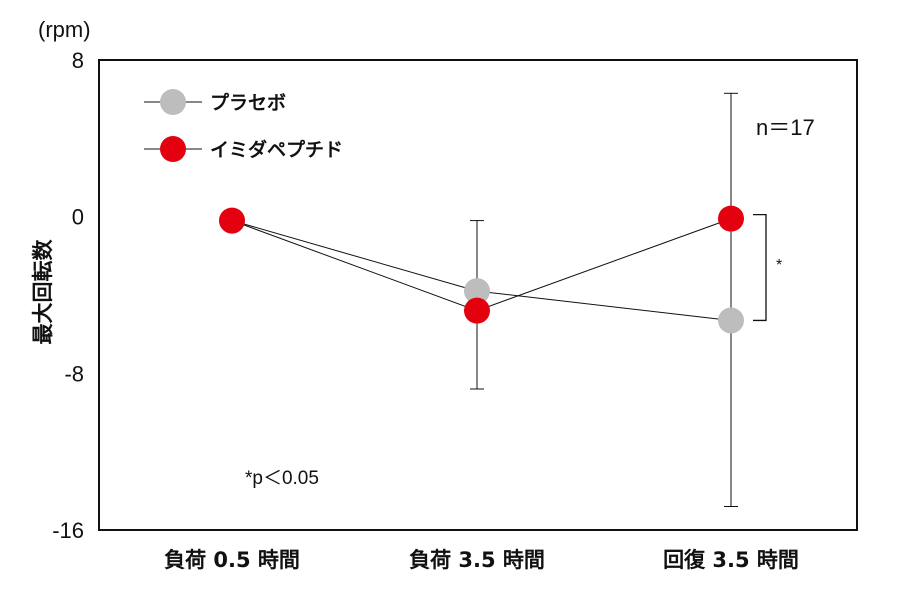 Image resolution: width=900 pixels, height=603 pixels. I want to click on y-unit-label: (rpm), so click(64, 29).